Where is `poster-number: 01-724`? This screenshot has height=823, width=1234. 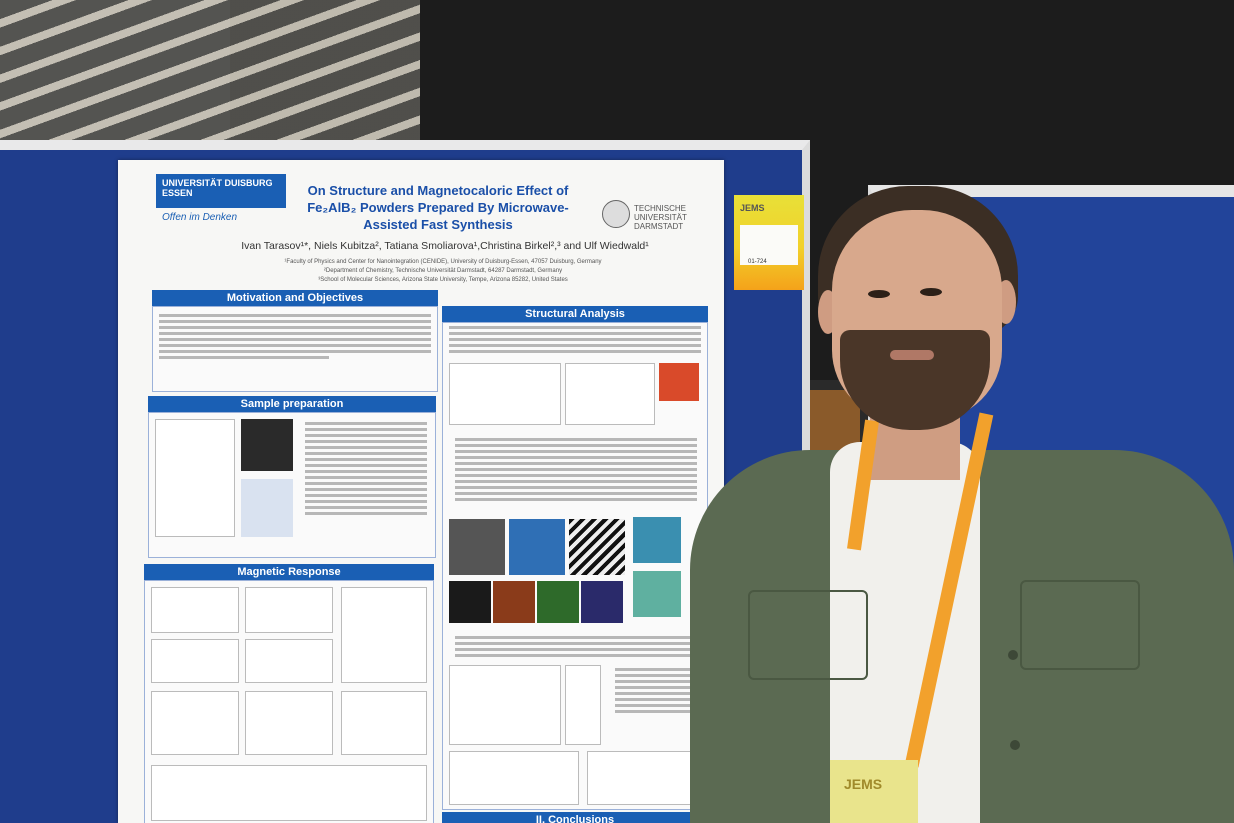
poster-number: 01-724 is located at coordinates (757, 262).